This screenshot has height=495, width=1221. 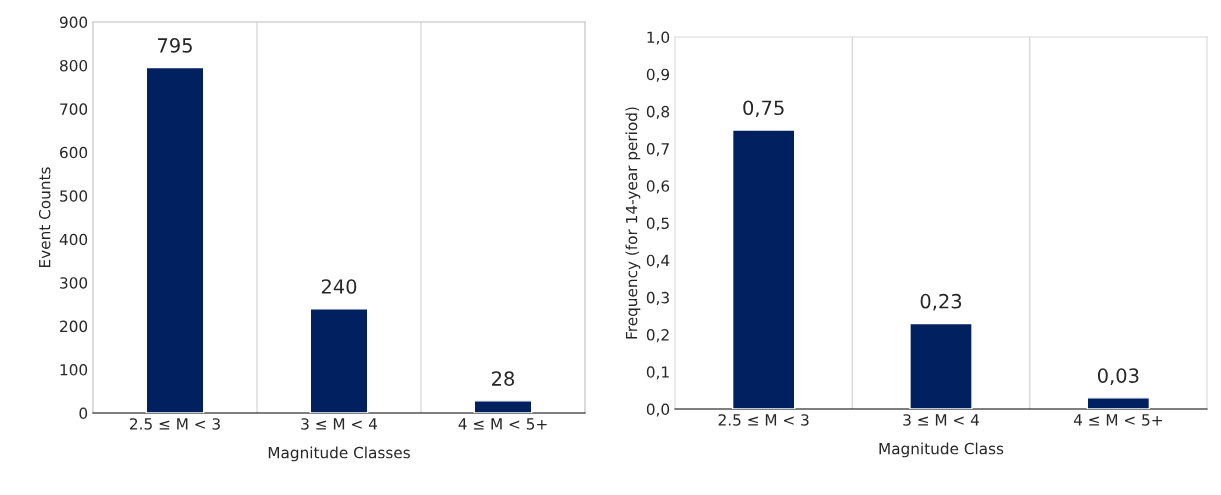 I want to click on y-tick-label: 0,7, so click(x=657, y=150).